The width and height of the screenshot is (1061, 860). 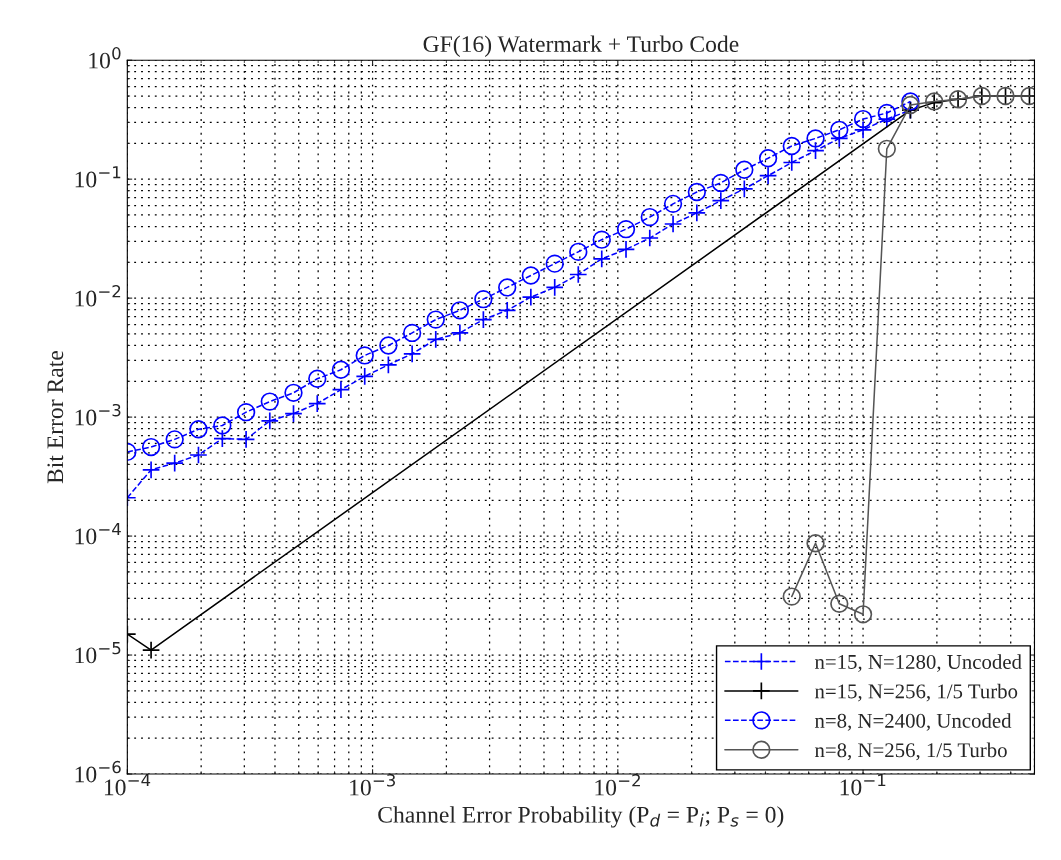 What do you see at coordinates (918, 663) in the screenshot?
I see `legend-label: n=15, N=1280, Uncoded` at bounding box center [918, 663].